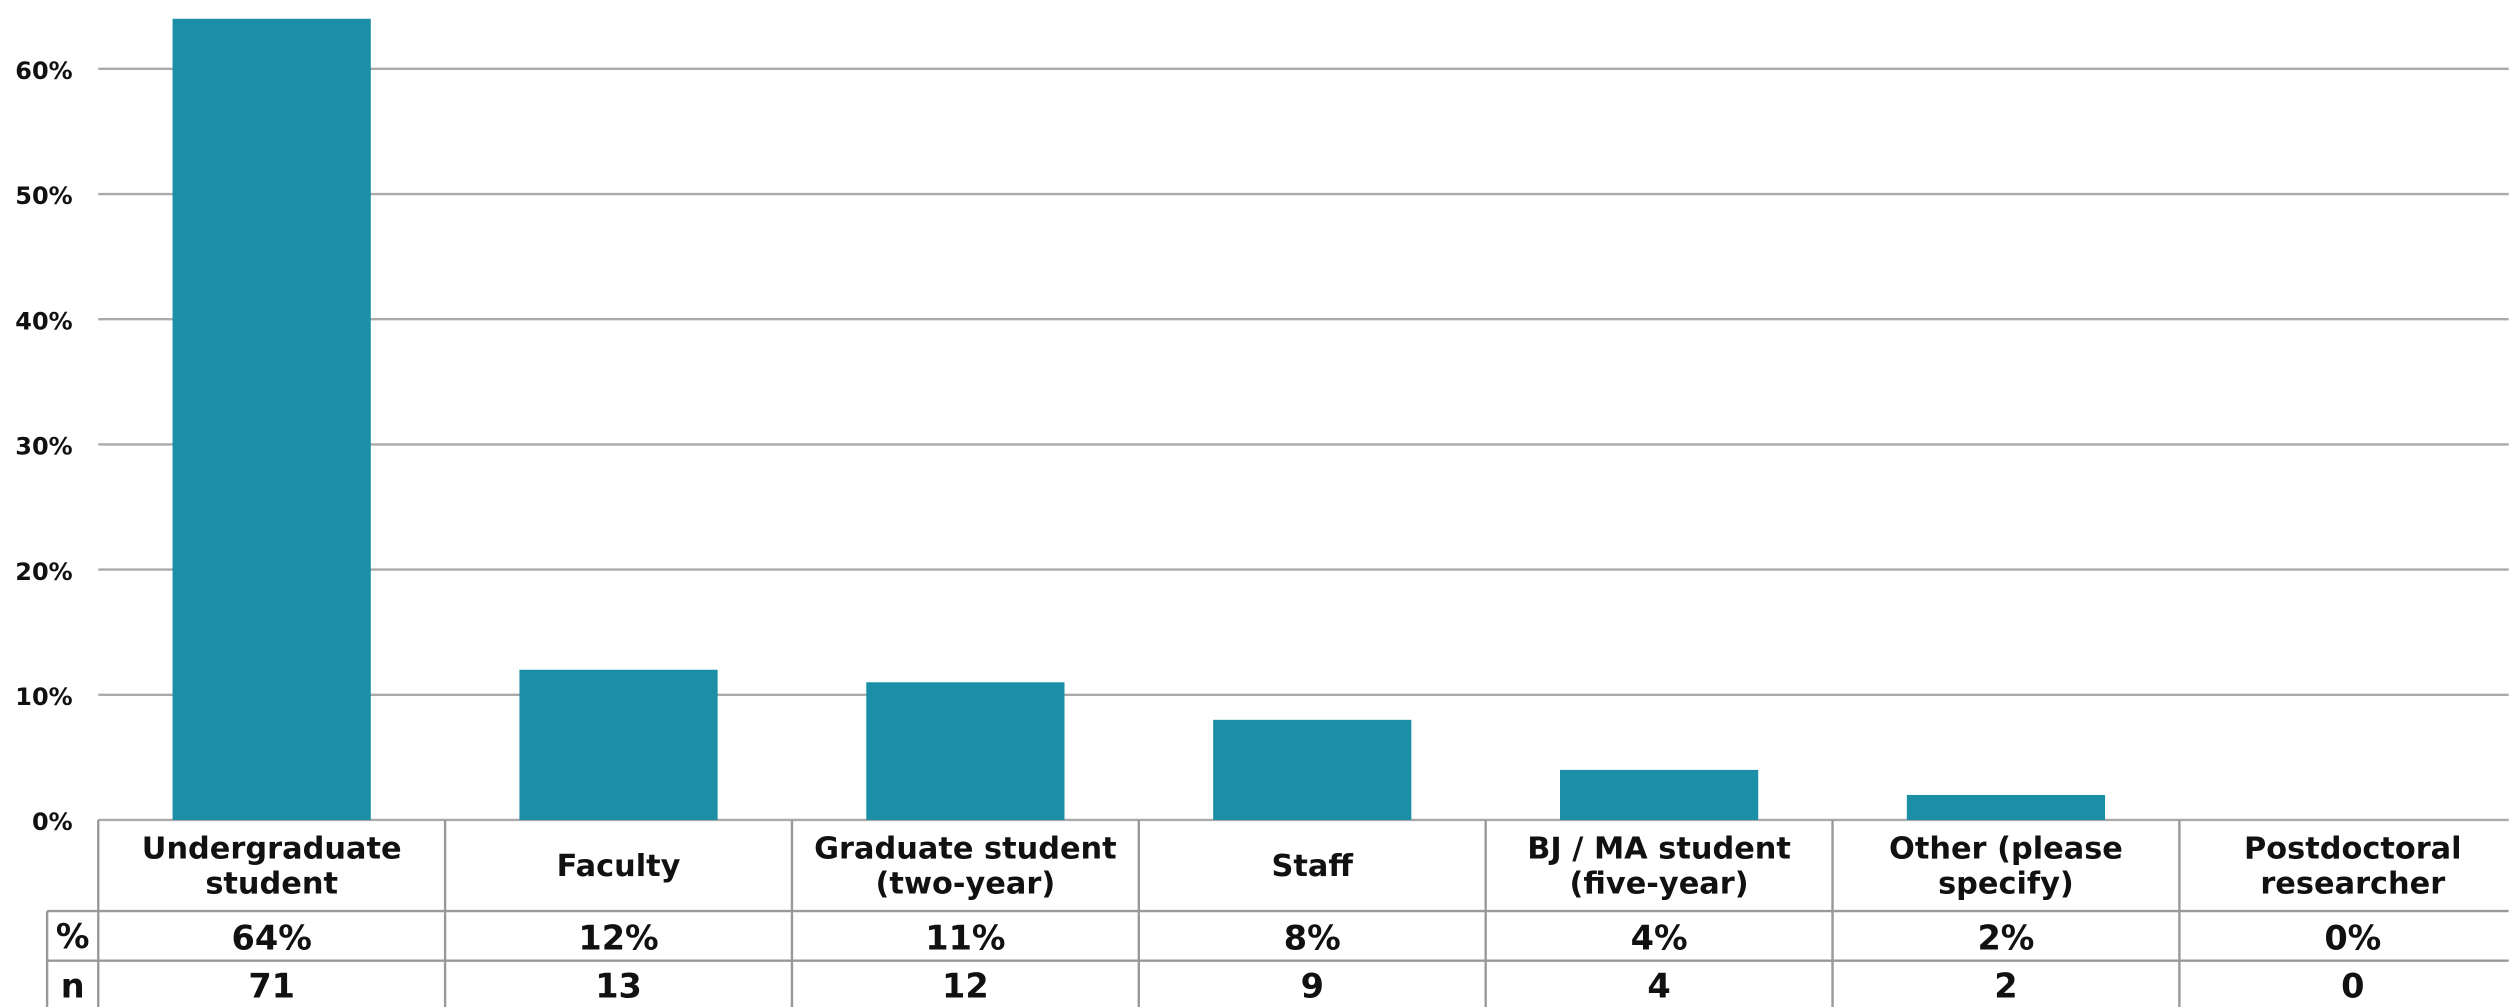 This screenshot has width=2511, height=1007. Describe the element at coordinates (618, 985) in the screenshot. I see `count-label: 13` at that location.